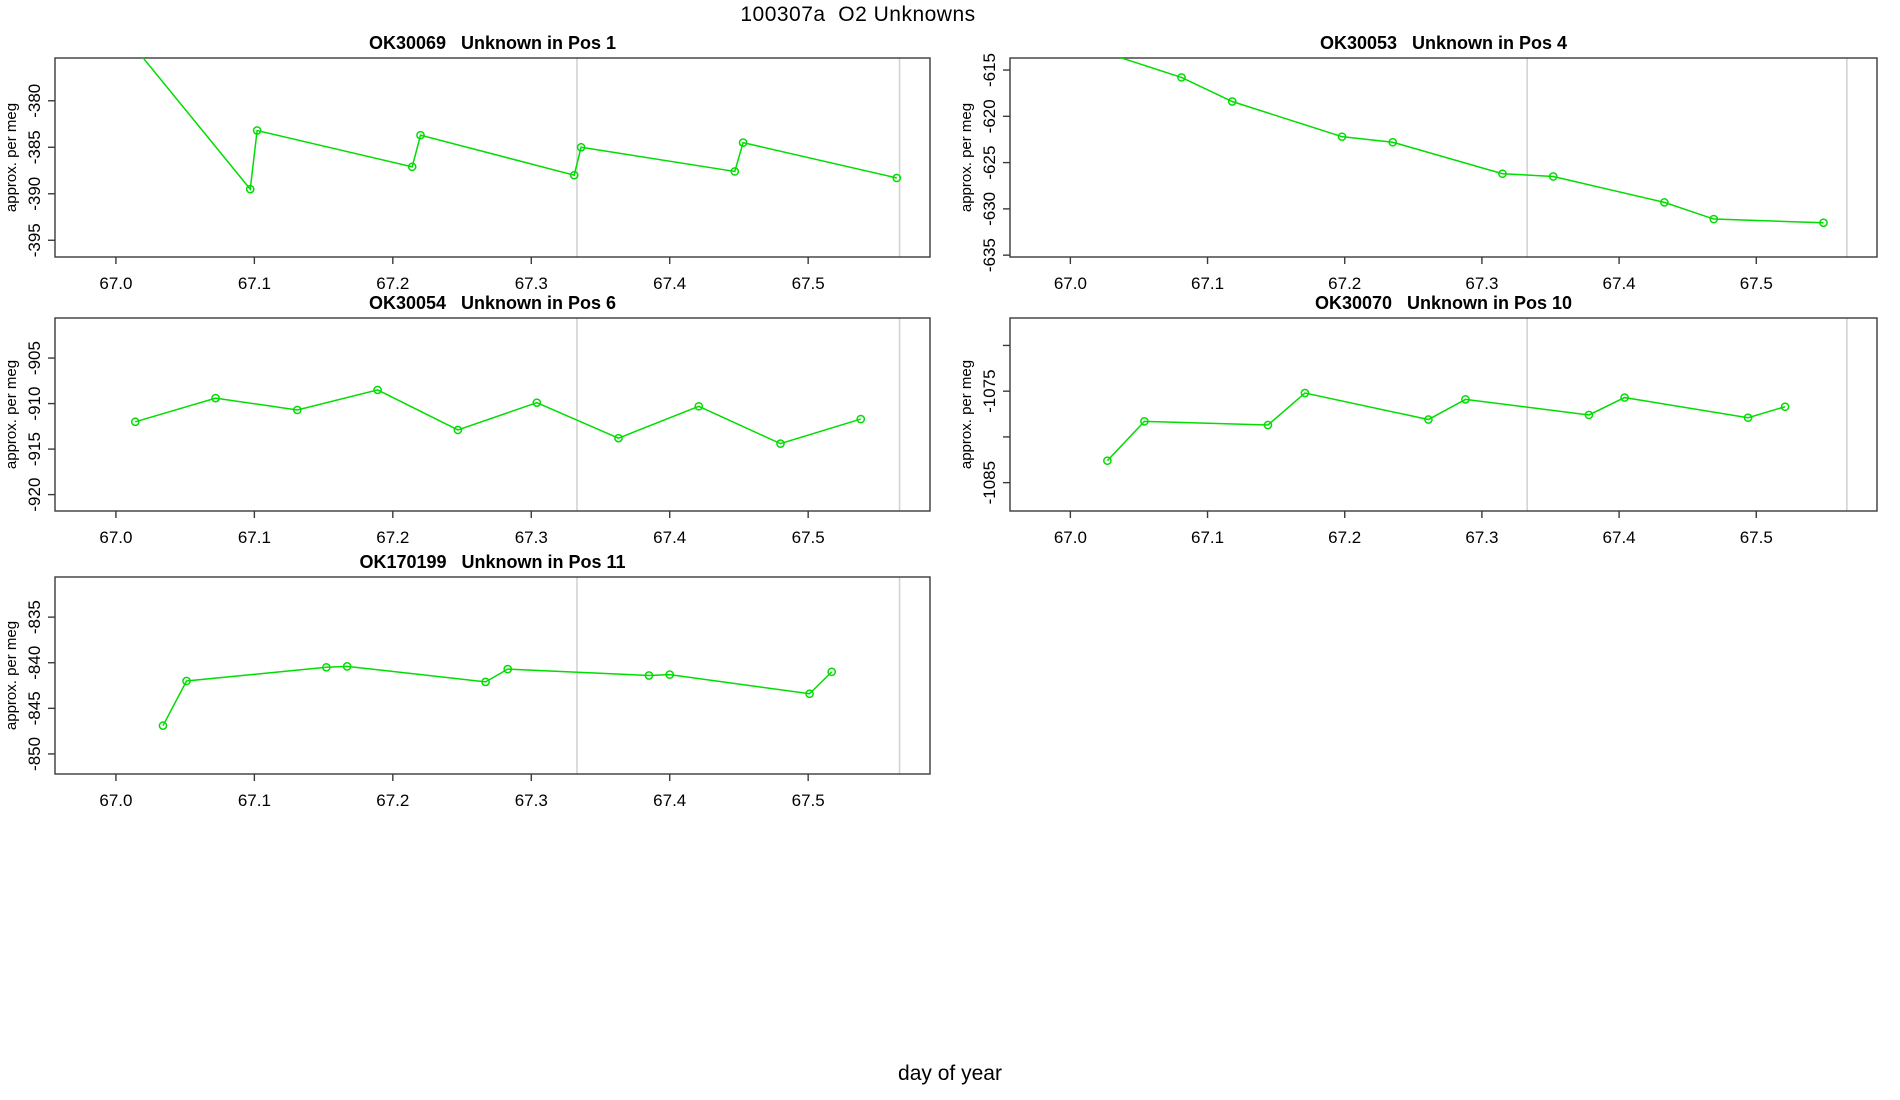  What do you see at coordinates (989, 70) in the screenshot?
I see `y-tick-label: -615` at bounding box center [989, 70].